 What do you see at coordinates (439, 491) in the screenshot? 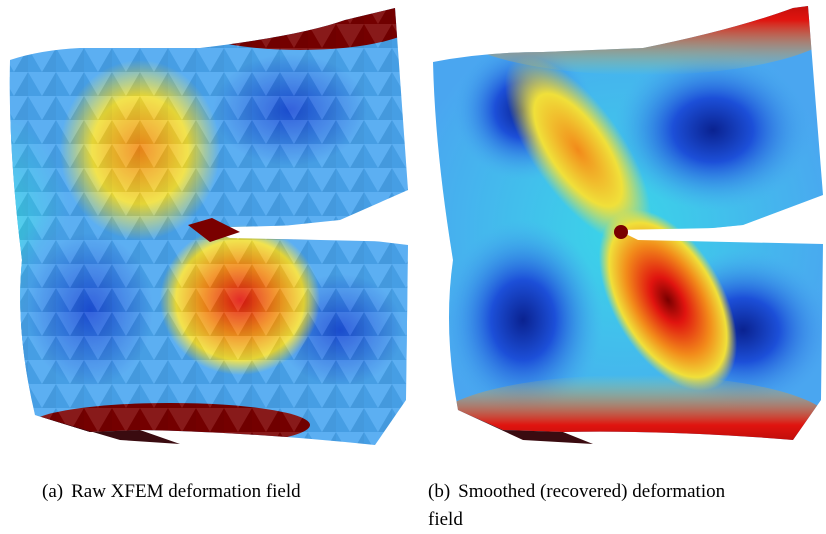
I see `caption-b-tag: (b)` at bounding box center [439, 491].